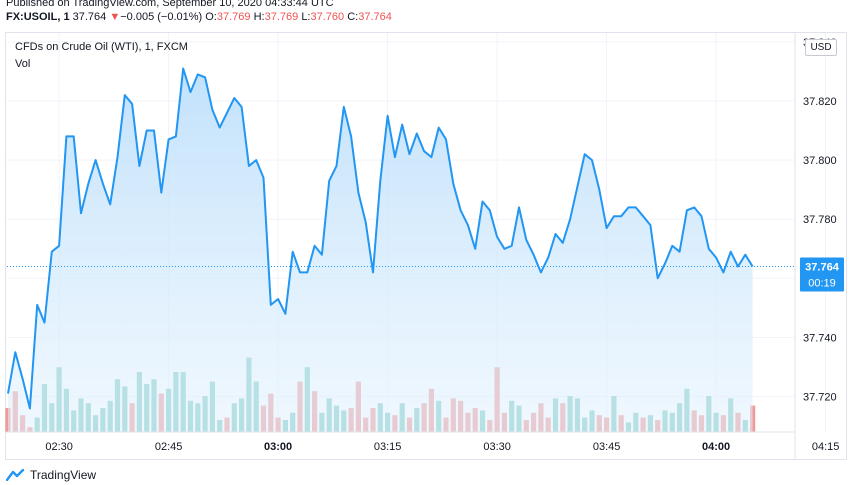  Describe the element at coordinates (101, 47) in the screenshot. I see `chart-legend-title: CFDs on Crude Oil (WTI), 1, FXCM` at that location.